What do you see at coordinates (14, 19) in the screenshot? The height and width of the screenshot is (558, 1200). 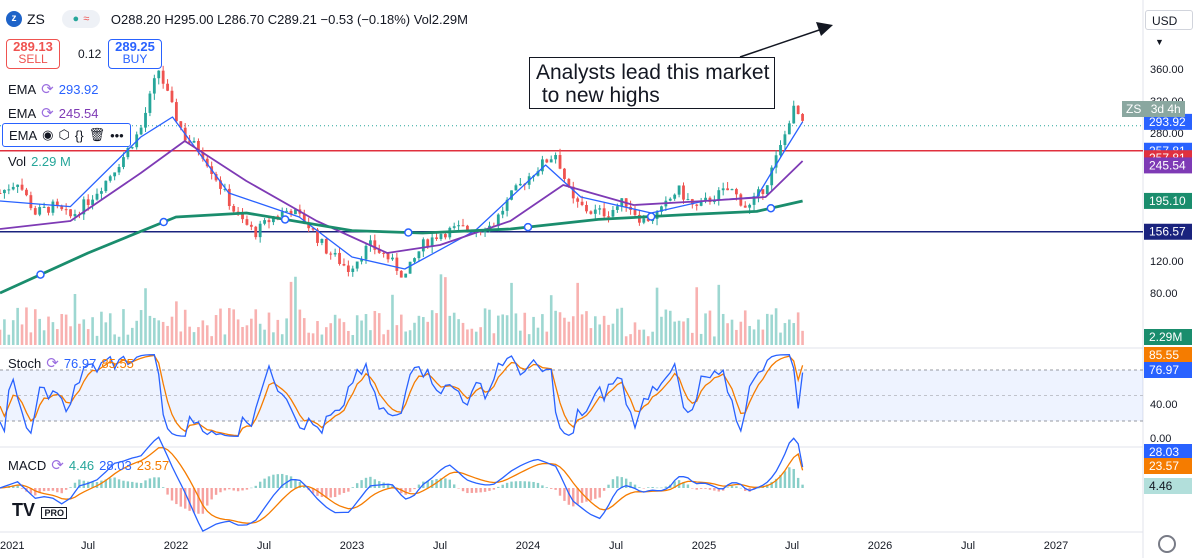 I see `symbol-logo-icon: z` at bounding box center [14, 19].